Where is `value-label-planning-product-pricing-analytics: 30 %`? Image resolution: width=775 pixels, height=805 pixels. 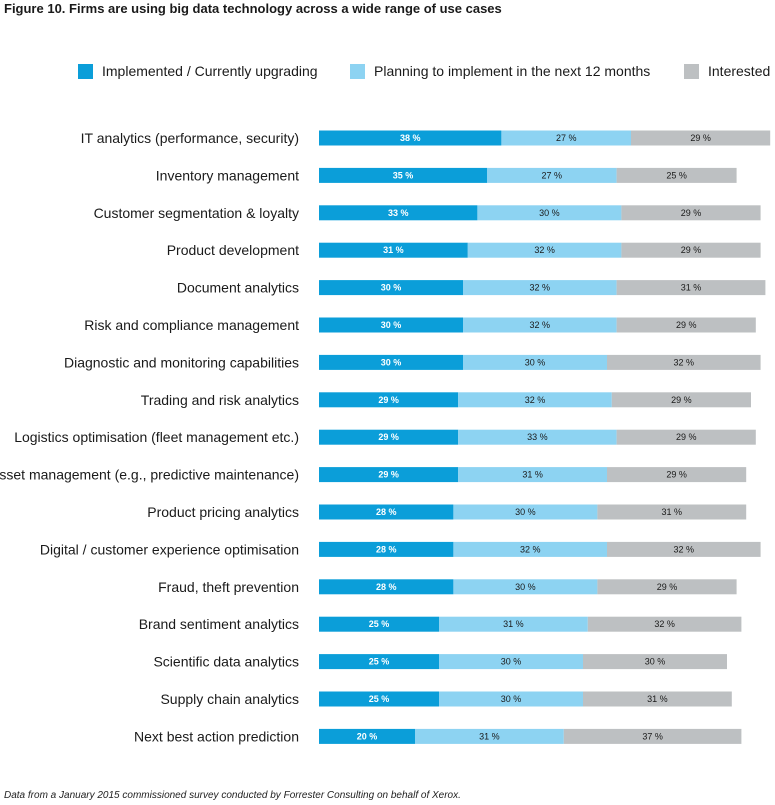 value-label-planning-product-pricing-analytics: 30 % is located at coordinates (525, 512).